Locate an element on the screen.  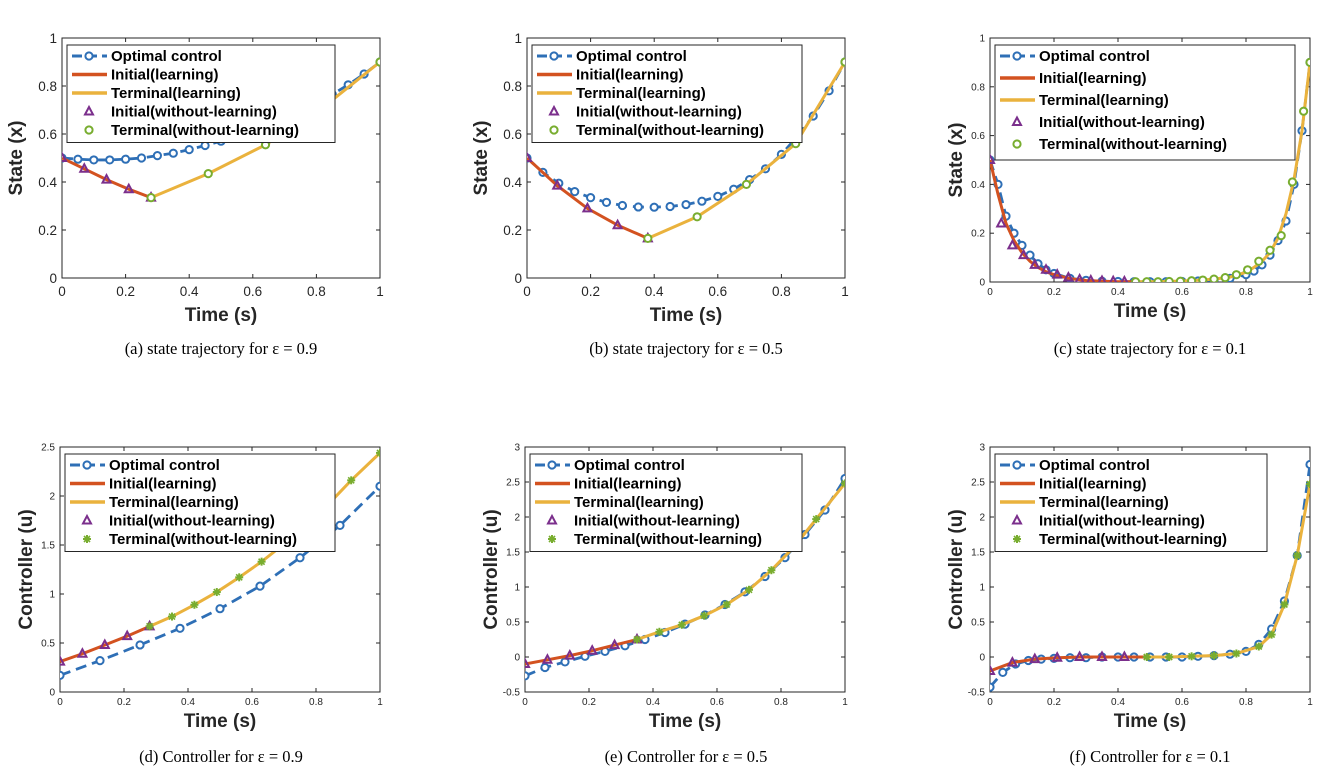
y-tick-label: 1.5 is located at coordinates (978, 553).